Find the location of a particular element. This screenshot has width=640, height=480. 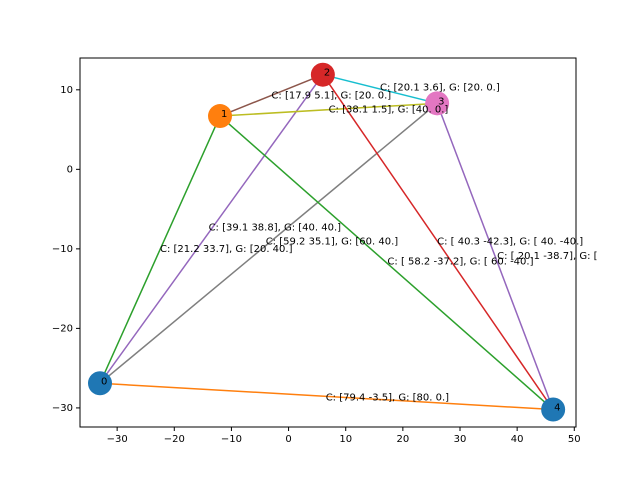

node-label-0: 0 is located at coordinates (104, 381).